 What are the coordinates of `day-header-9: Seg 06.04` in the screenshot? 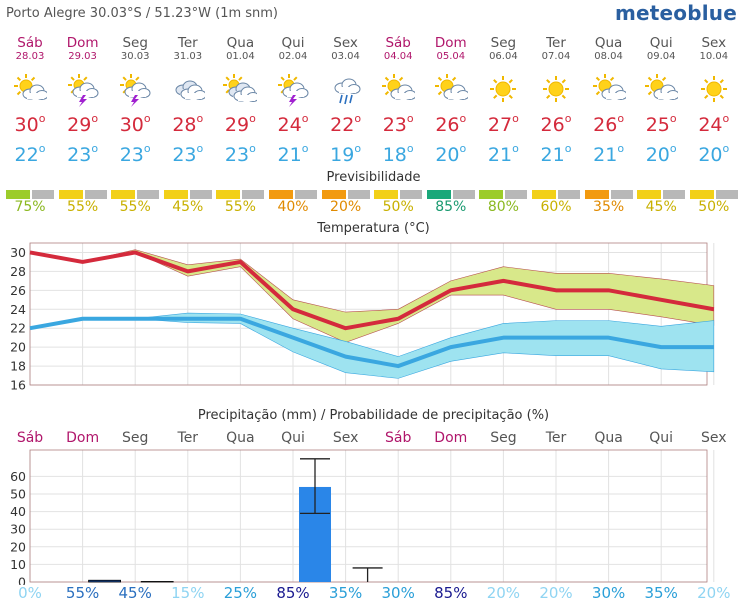 It's located at (503, 49).